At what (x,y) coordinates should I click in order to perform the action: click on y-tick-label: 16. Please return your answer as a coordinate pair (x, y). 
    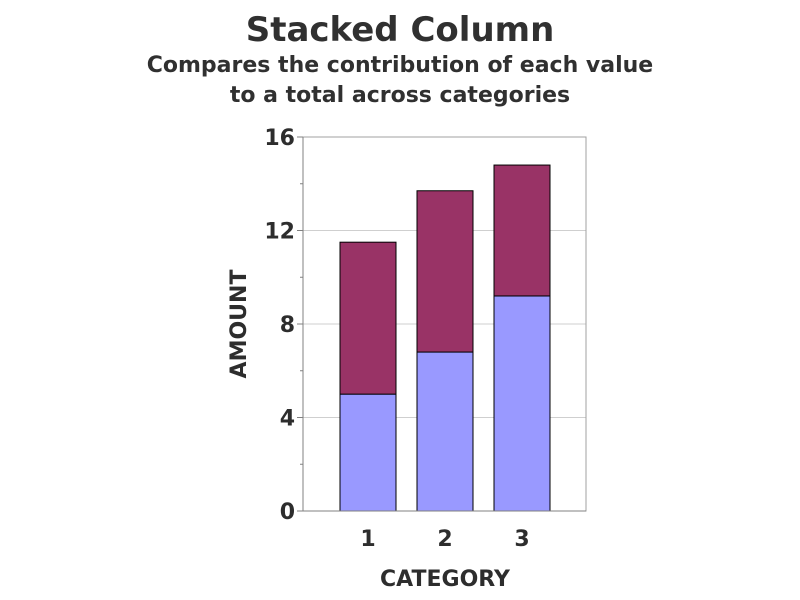
    Looking at the image, I should click on (279, 138).